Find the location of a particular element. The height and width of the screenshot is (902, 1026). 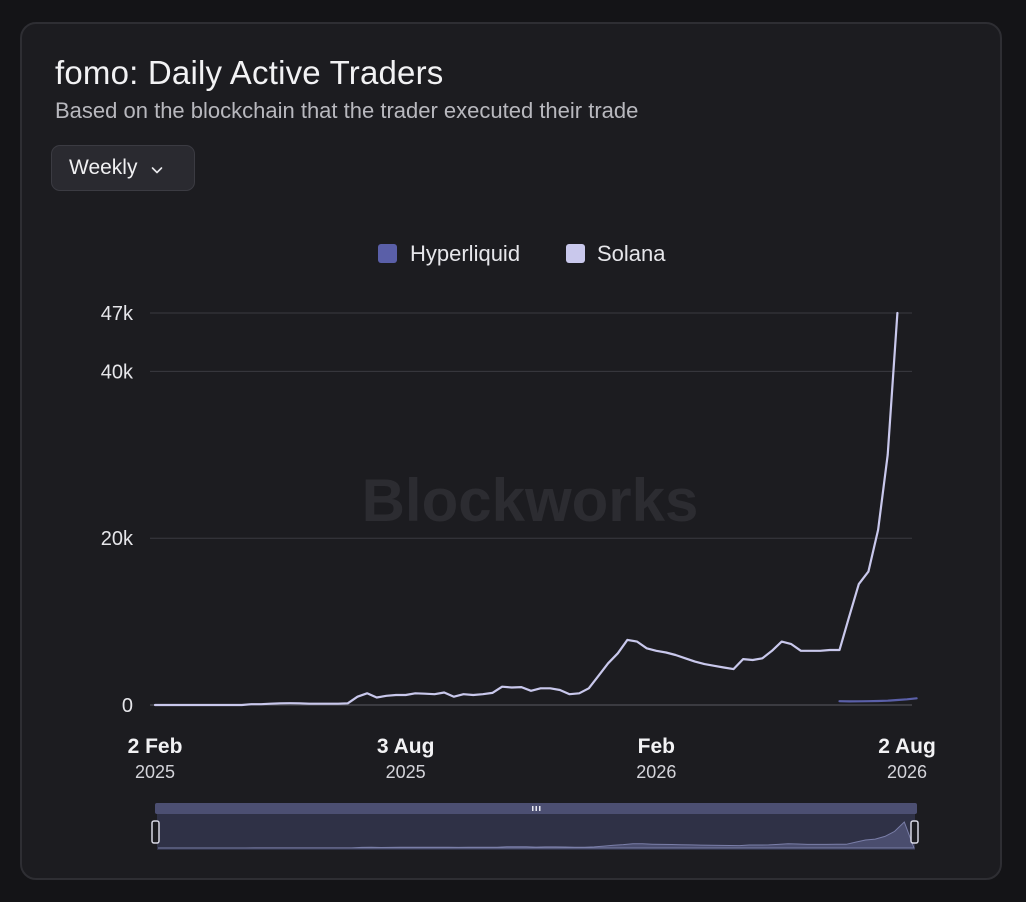

navigator-grip-icon is located at coordinates (536, 808).